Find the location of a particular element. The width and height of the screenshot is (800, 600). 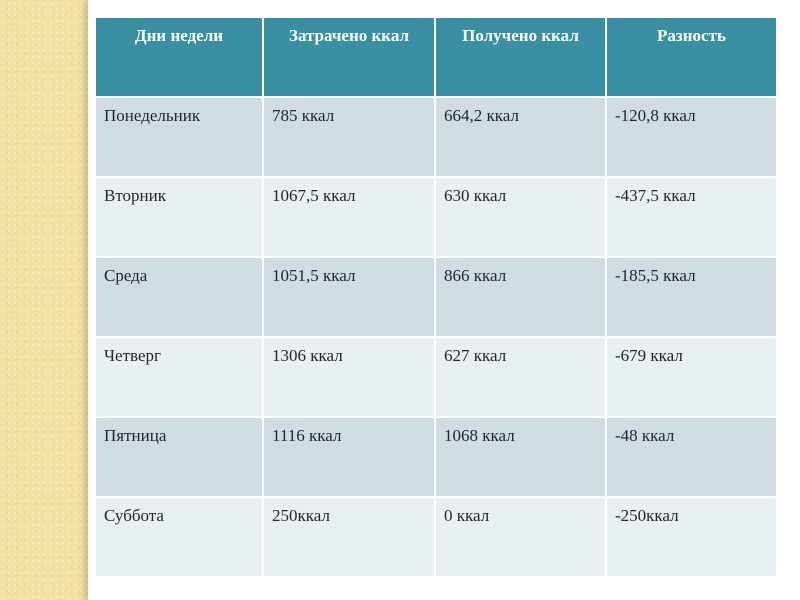

cell-difference: -679 ккал is located at coordinates (691, 377).